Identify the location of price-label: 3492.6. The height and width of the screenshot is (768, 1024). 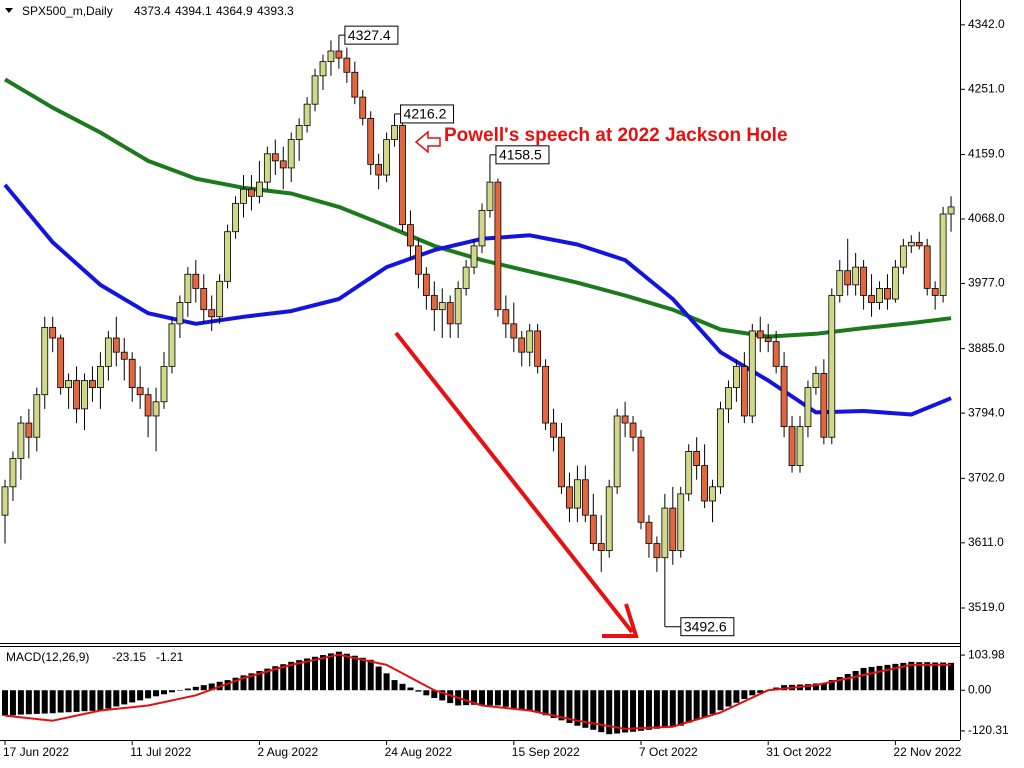
(705, 626).